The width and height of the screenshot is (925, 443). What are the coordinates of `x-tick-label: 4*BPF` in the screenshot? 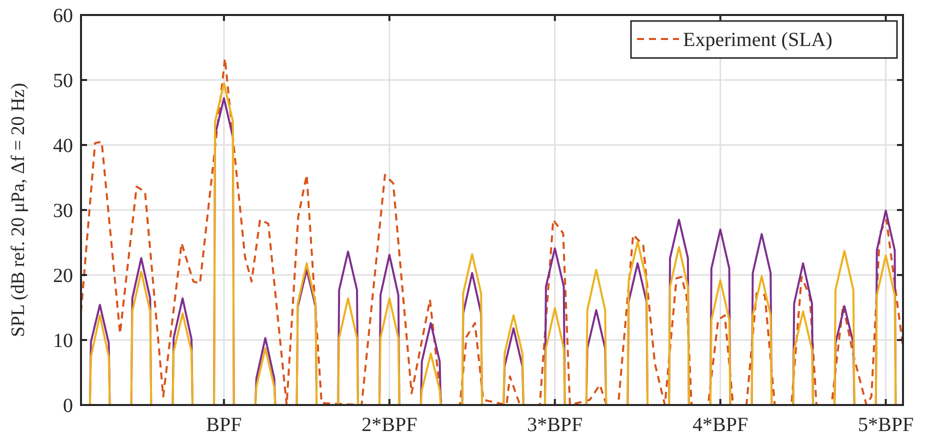 It's located at (720, 425).